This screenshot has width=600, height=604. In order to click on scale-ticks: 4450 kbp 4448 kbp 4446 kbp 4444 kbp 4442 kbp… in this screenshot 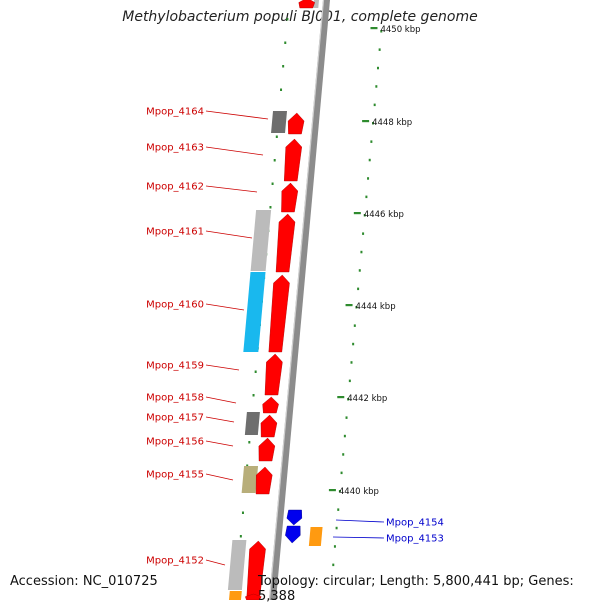, I will do `click(374, 261)`.